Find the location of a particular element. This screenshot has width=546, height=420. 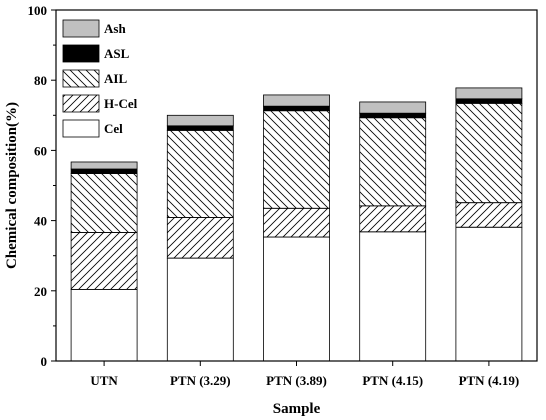

y-tick-label: 100 is located at coordinates (38, 10).